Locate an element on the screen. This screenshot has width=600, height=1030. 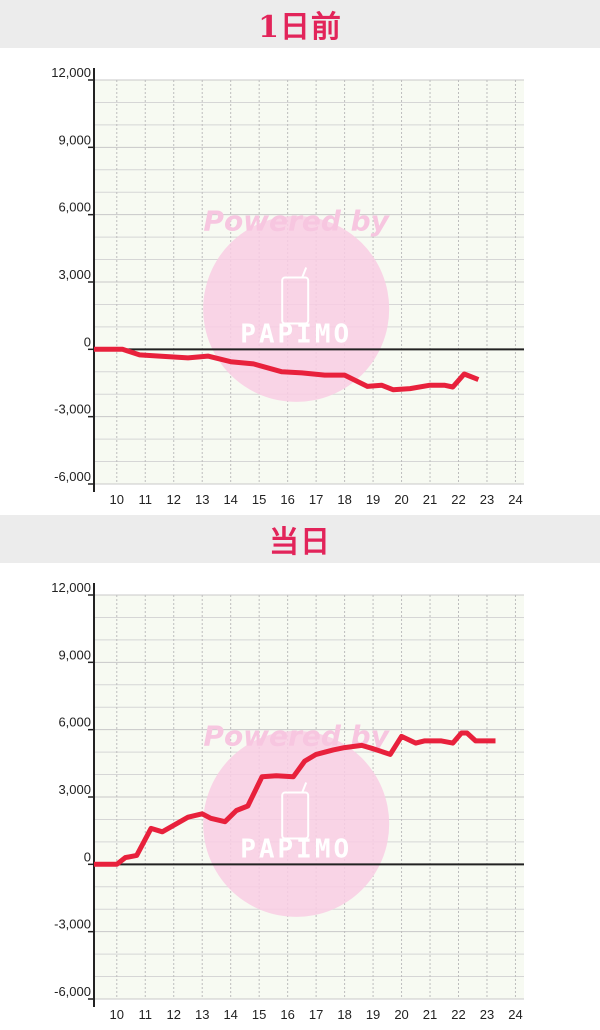
section-header-today: 当日 is located at coordinates (300, 539).